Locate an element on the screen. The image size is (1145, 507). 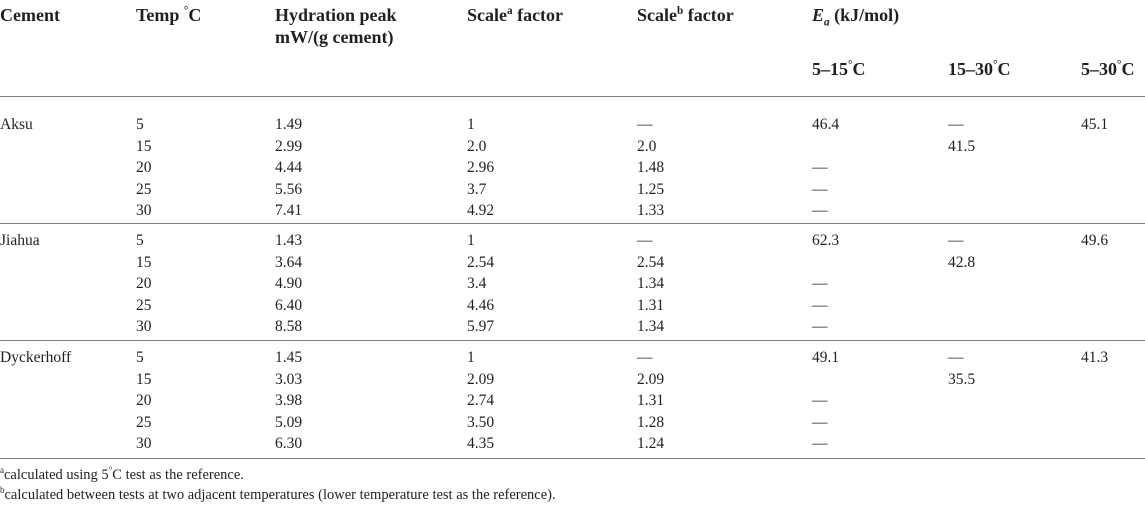
cell-ea-5-15: 49.1 is located at coordinates (826, 357).